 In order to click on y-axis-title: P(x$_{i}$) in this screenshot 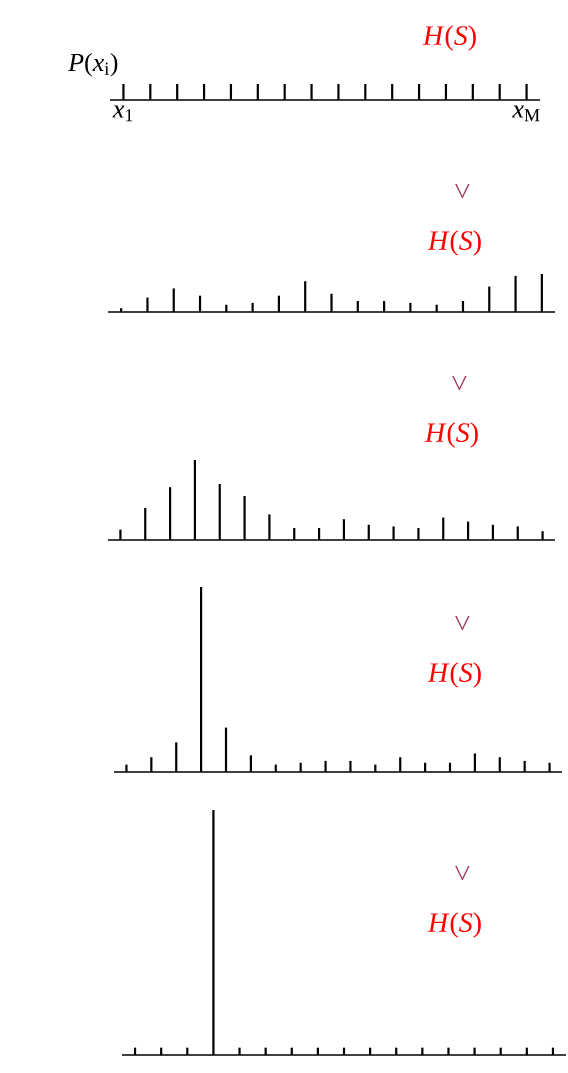, I will do `click(93, 64)`.